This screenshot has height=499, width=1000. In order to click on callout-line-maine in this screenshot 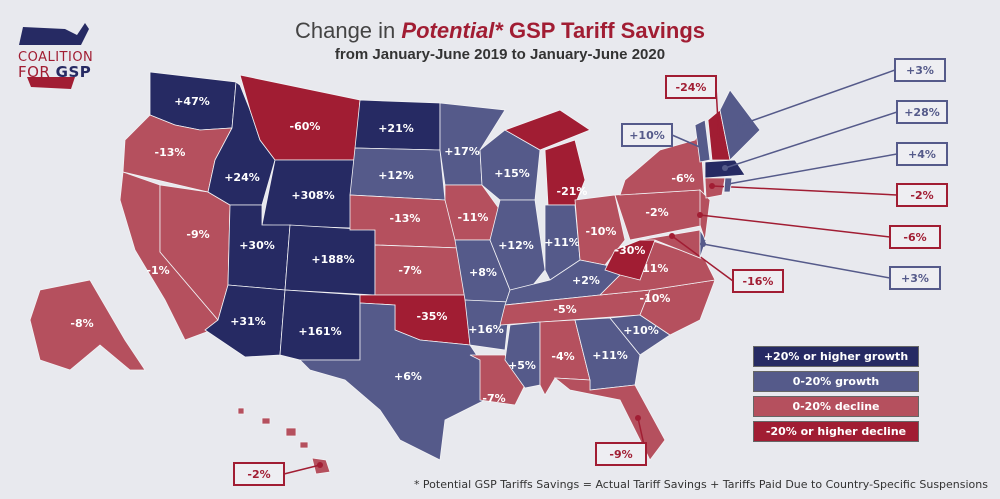, I will do `click(817, 97)`.